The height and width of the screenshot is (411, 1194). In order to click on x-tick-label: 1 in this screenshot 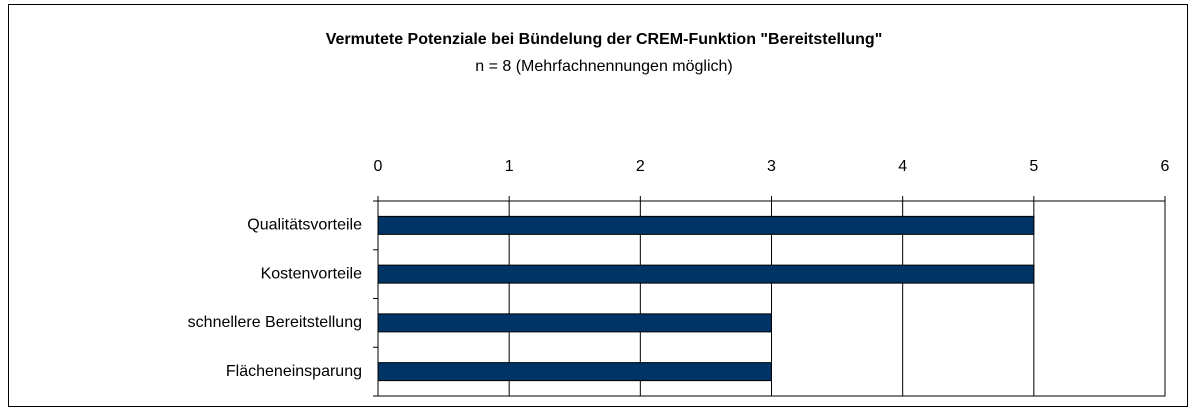, I will do `click(509, 166)`.